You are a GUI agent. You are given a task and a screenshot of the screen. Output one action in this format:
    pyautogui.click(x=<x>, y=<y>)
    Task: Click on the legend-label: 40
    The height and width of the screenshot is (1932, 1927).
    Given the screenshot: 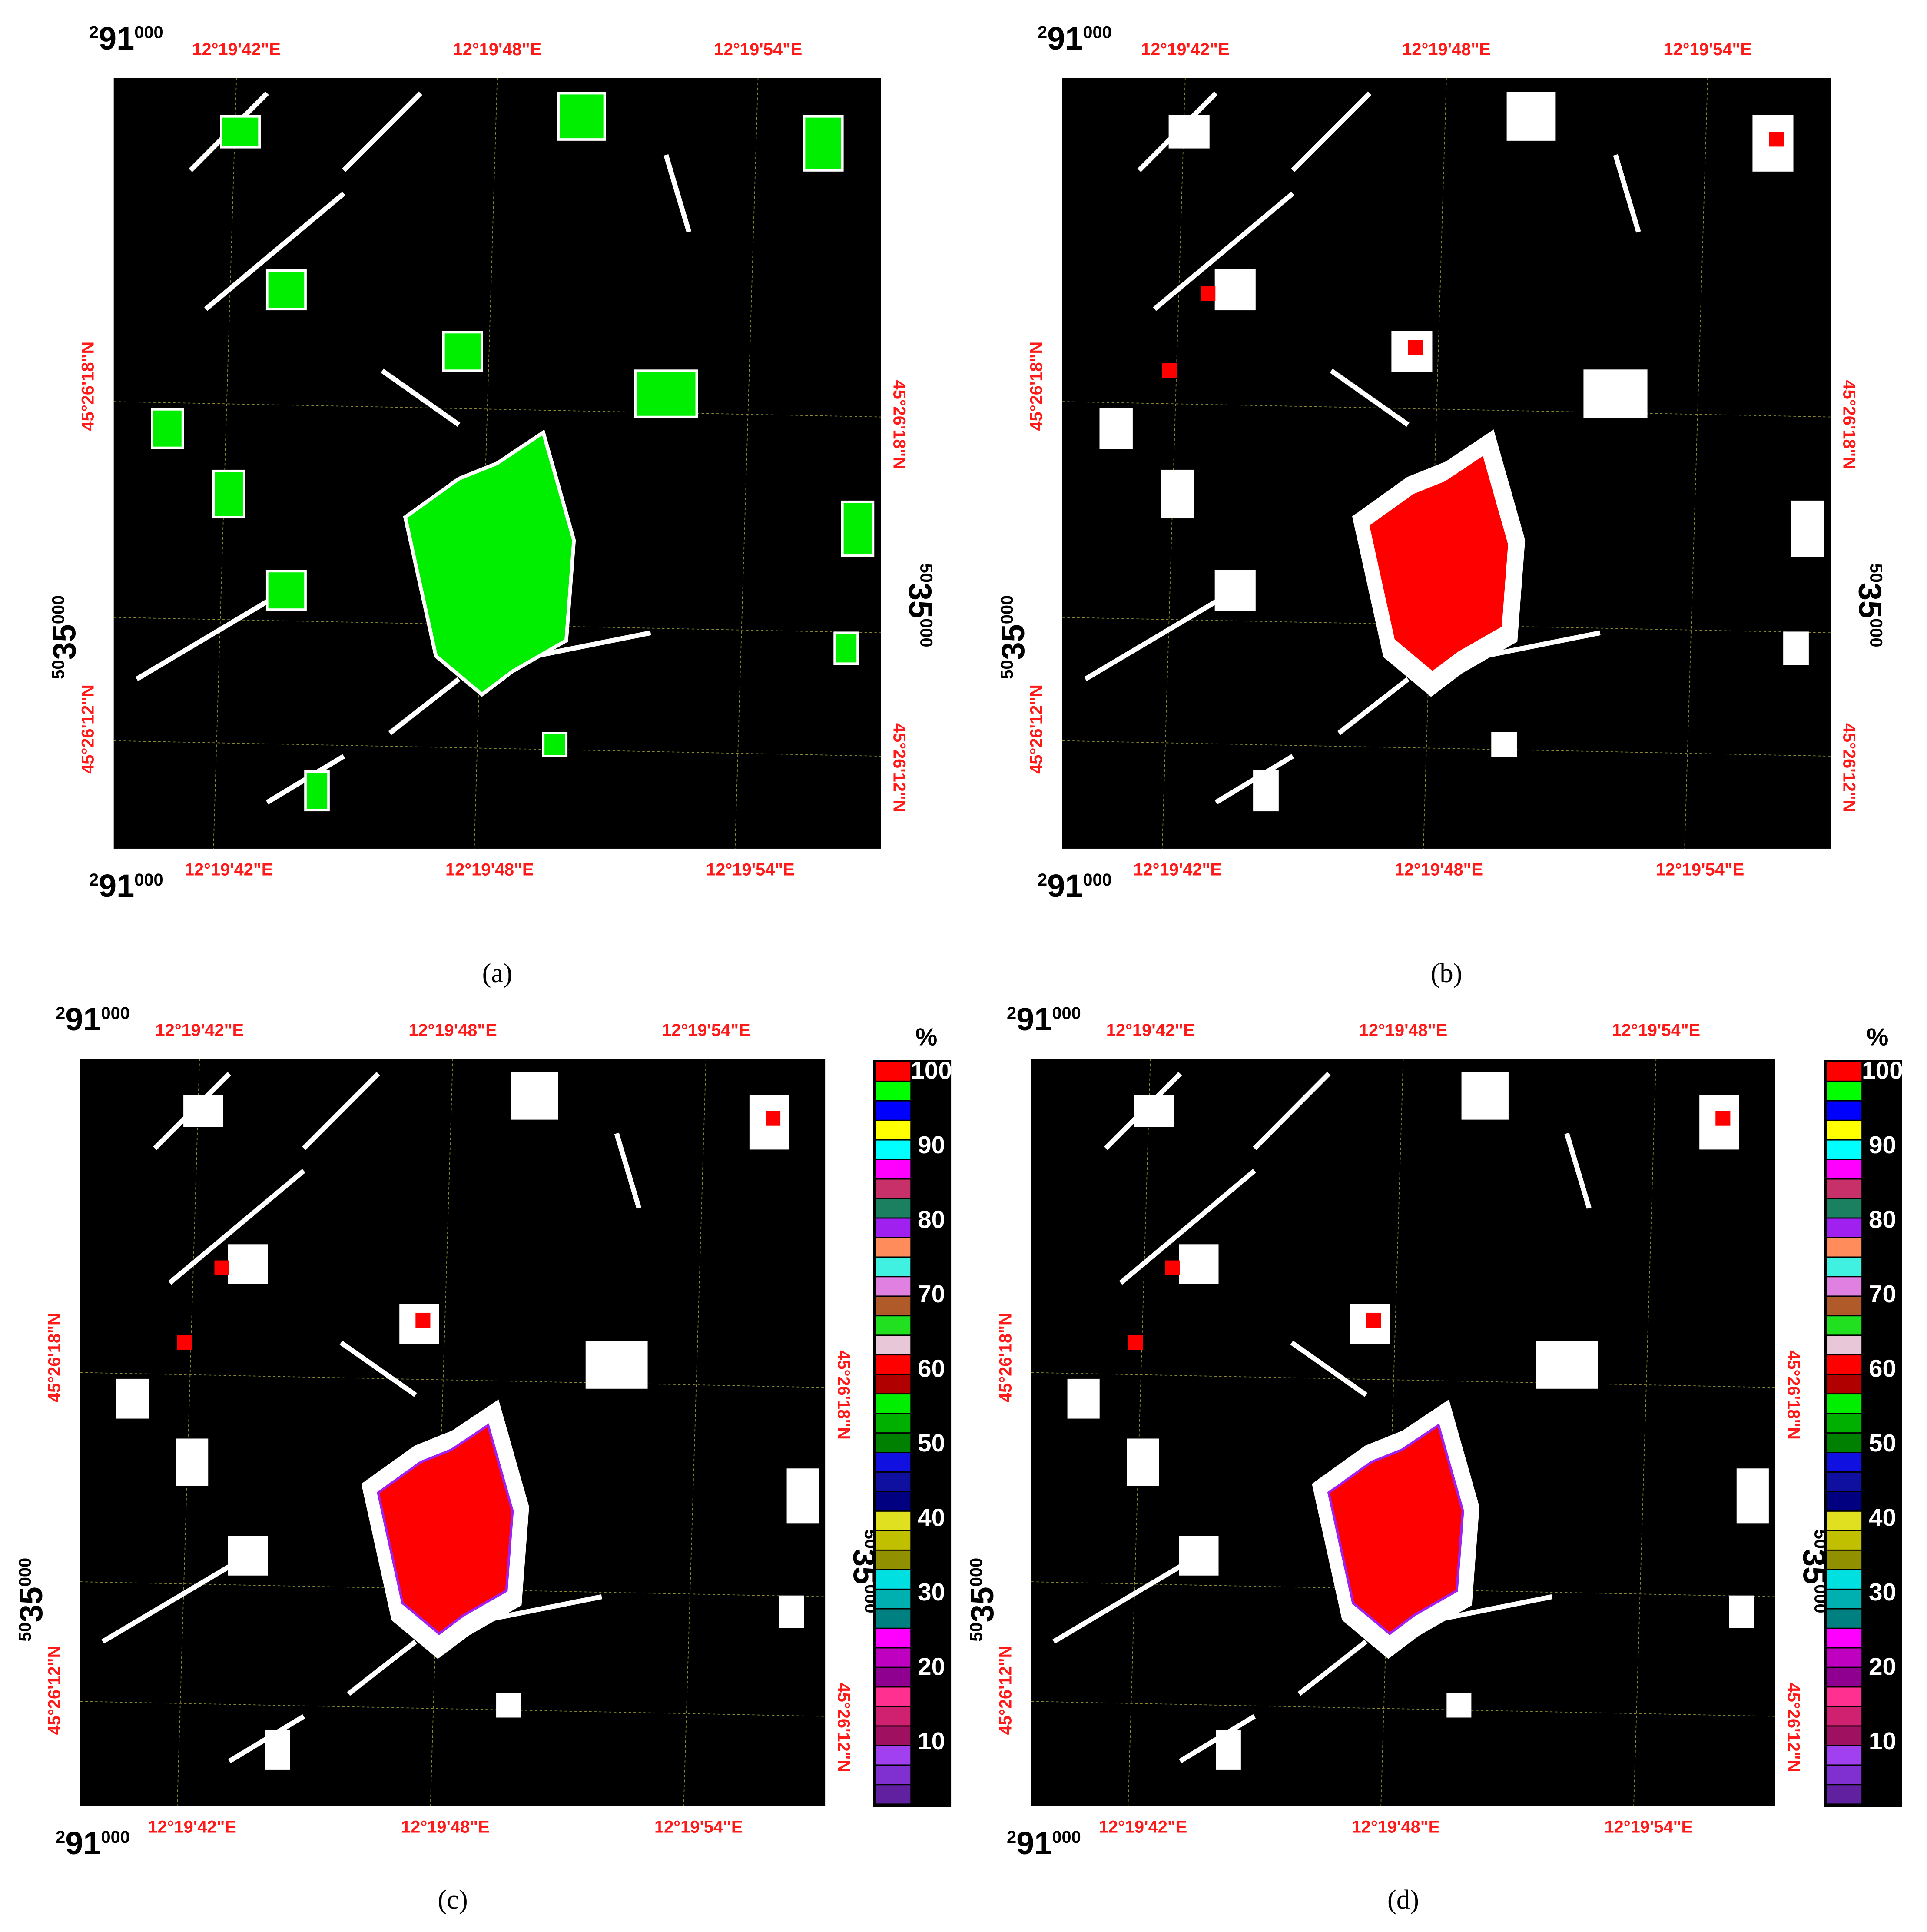 What is the action you would take?
    pyautogui.click(x=931, y=1518)
    